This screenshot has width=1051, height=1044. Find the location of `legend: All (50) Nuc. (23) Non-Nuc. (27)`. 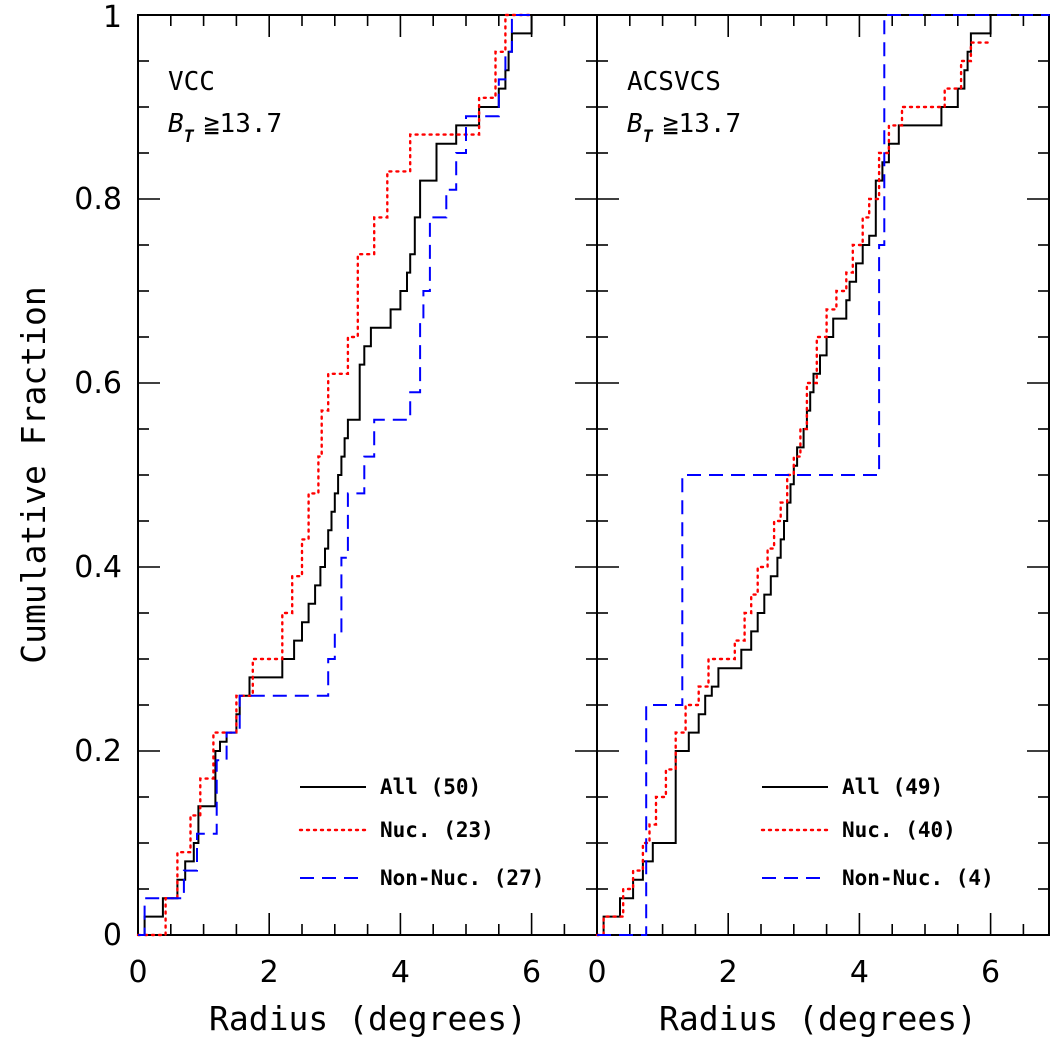

legend: All (50) Nuc. (23) Non-Nuc. (27) is located at coordinates (421, 832).